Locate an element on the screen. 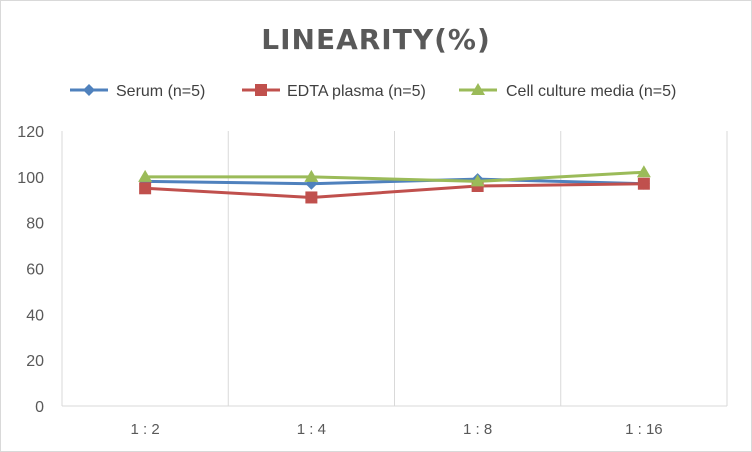 Image resolution: width=752 pixels, height=452 pixels. legend-label-edta-plasma: EDTA plasma (n=5) is located at coordinates (356, 91).